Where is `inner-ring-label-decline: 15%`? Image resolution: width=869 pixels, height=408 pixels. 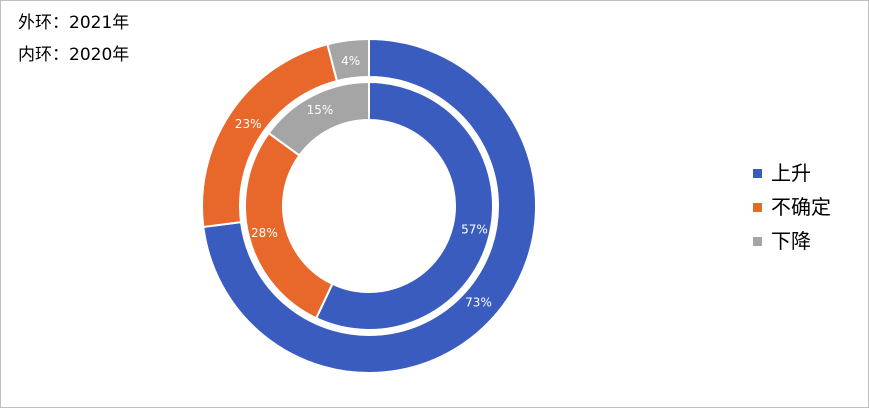
inner-ring-label-decline: 15% is located at coordinates (320, 110).